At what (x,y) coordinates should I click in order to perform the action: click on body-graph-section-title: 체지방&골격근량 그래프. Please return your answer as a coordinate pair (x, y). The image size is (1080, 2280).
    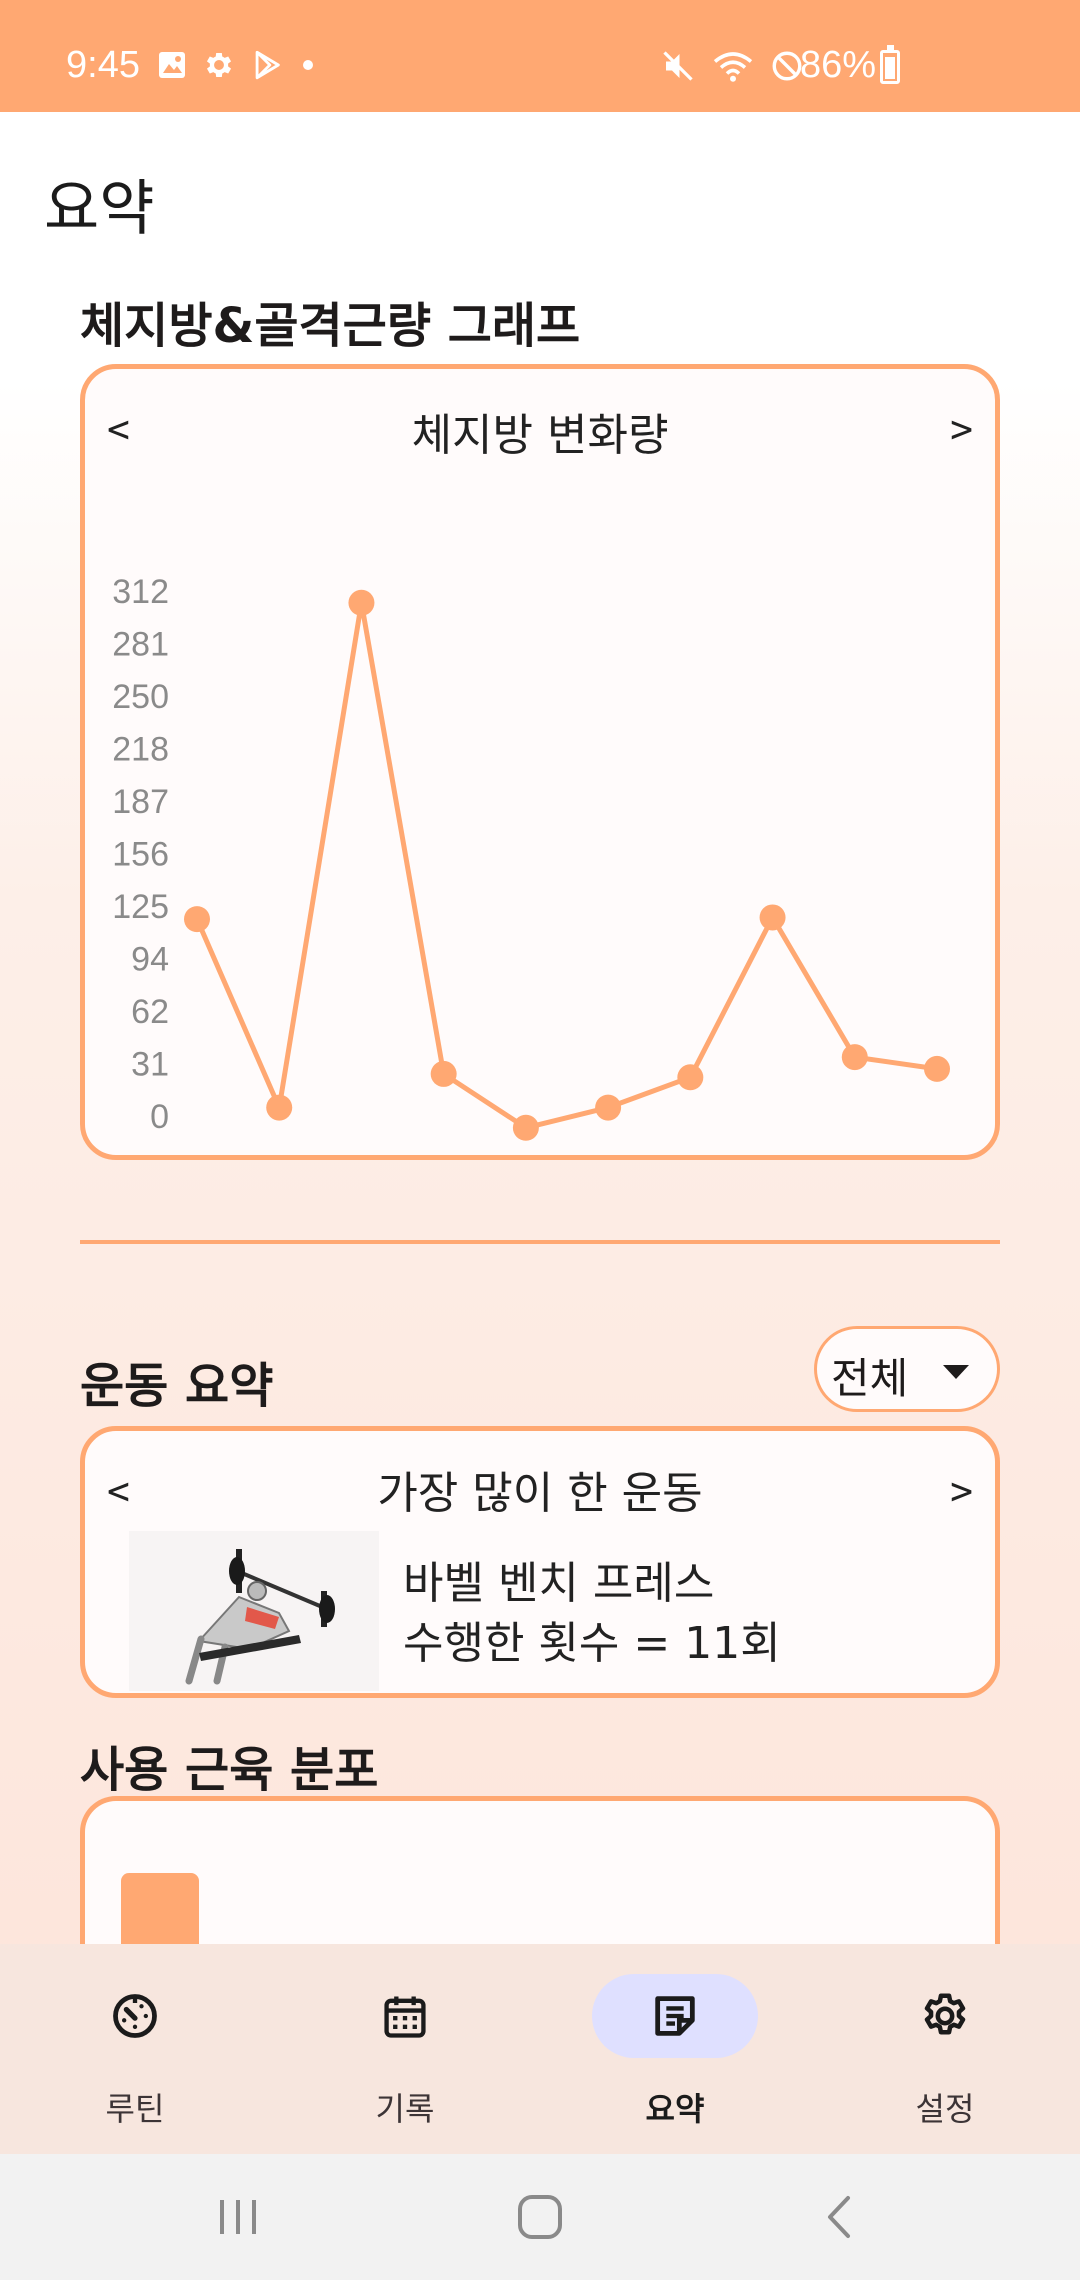
    Looking at the image, I should click on (330, 326).